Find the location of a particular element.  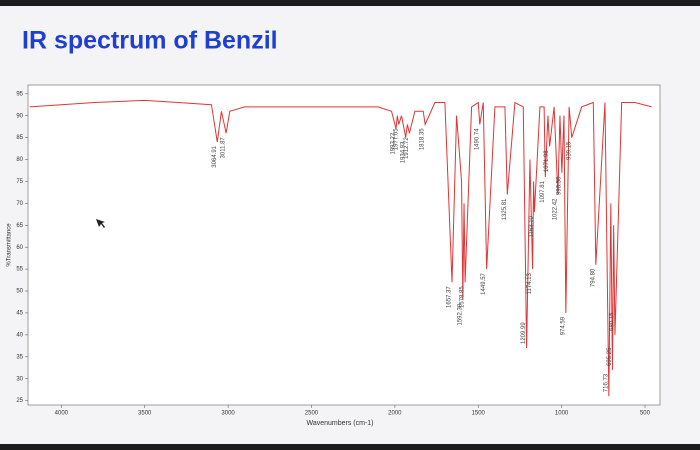

peak-label: 695.25 is located at coordinates (610, 356).